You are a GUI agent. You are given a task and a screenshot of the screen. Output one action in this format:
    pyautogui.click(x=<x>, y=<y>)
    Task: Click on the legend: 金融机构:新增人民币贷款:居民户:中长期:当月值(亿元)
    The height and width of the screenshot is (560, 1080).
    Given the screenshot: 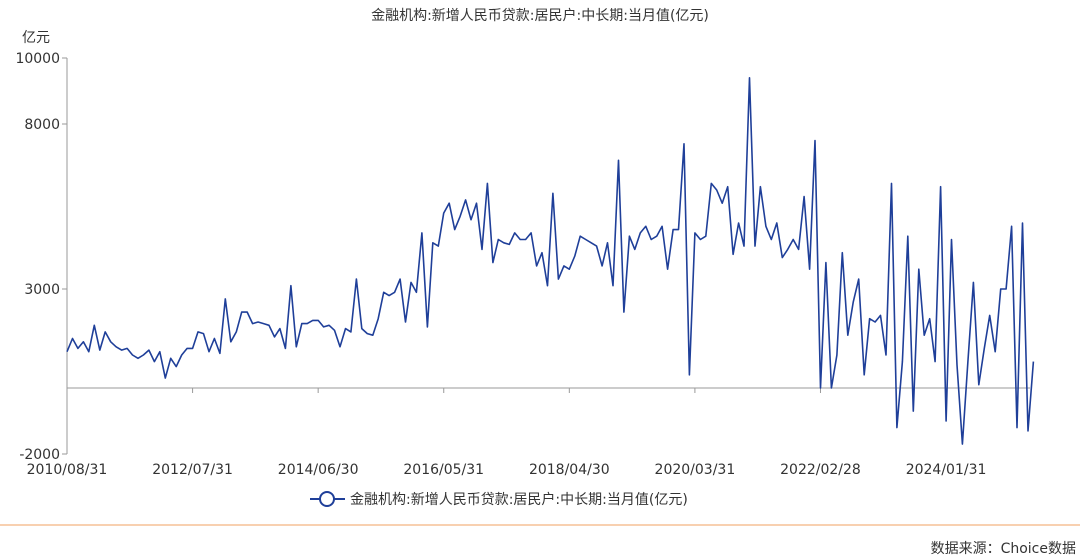 What is the action you would take?
    pyautogui.click(x=499, y=499)
    